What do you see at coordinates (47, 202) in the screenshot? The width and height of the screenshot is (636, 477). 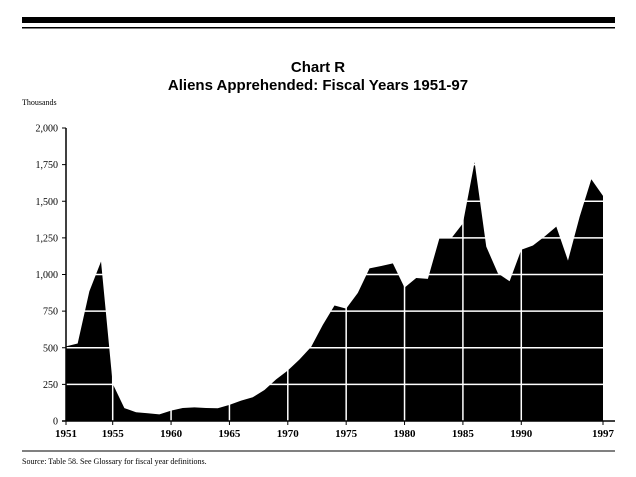 I see `y-tick-label: 1,500` at bounding box center [47, 202].